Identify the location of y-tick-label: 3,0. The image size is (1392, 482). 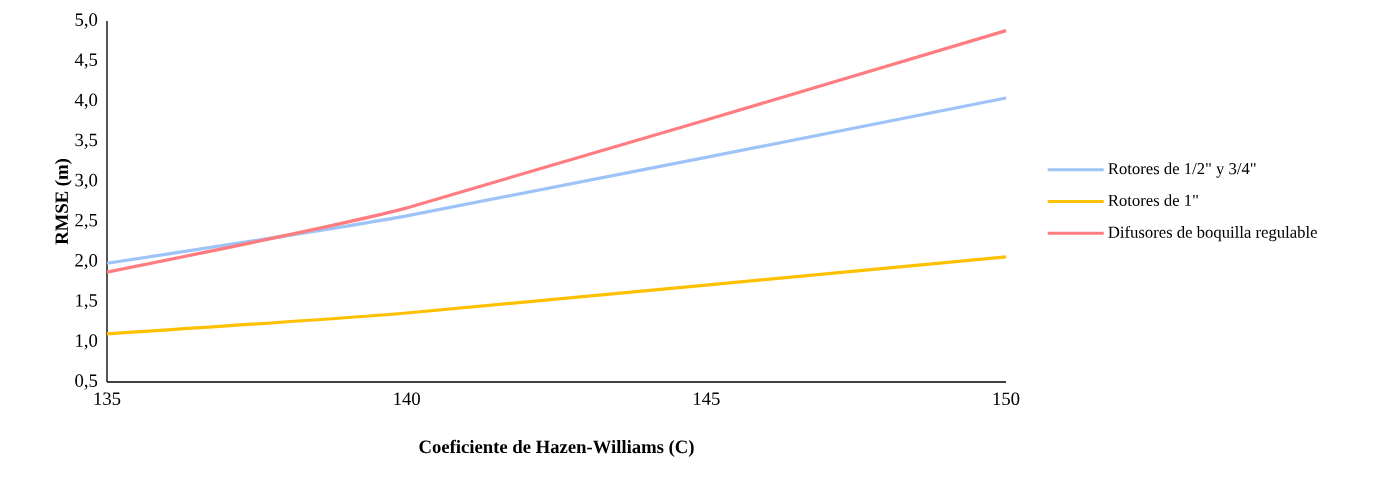
(86, 181).